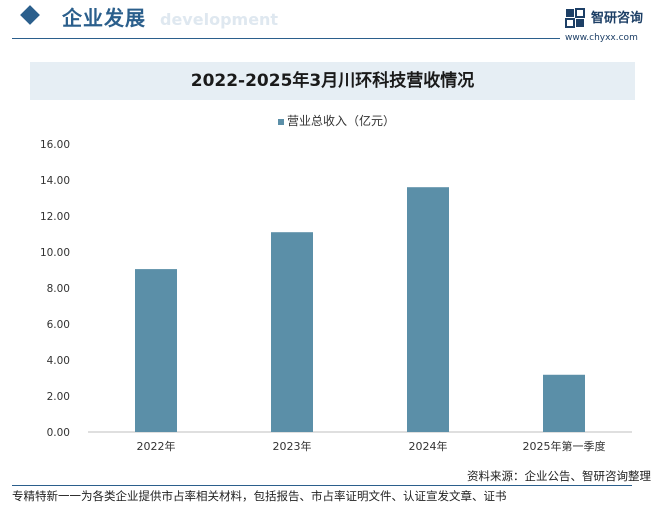  I want to click on y-tick-label: 10.00, so click(55, 253).